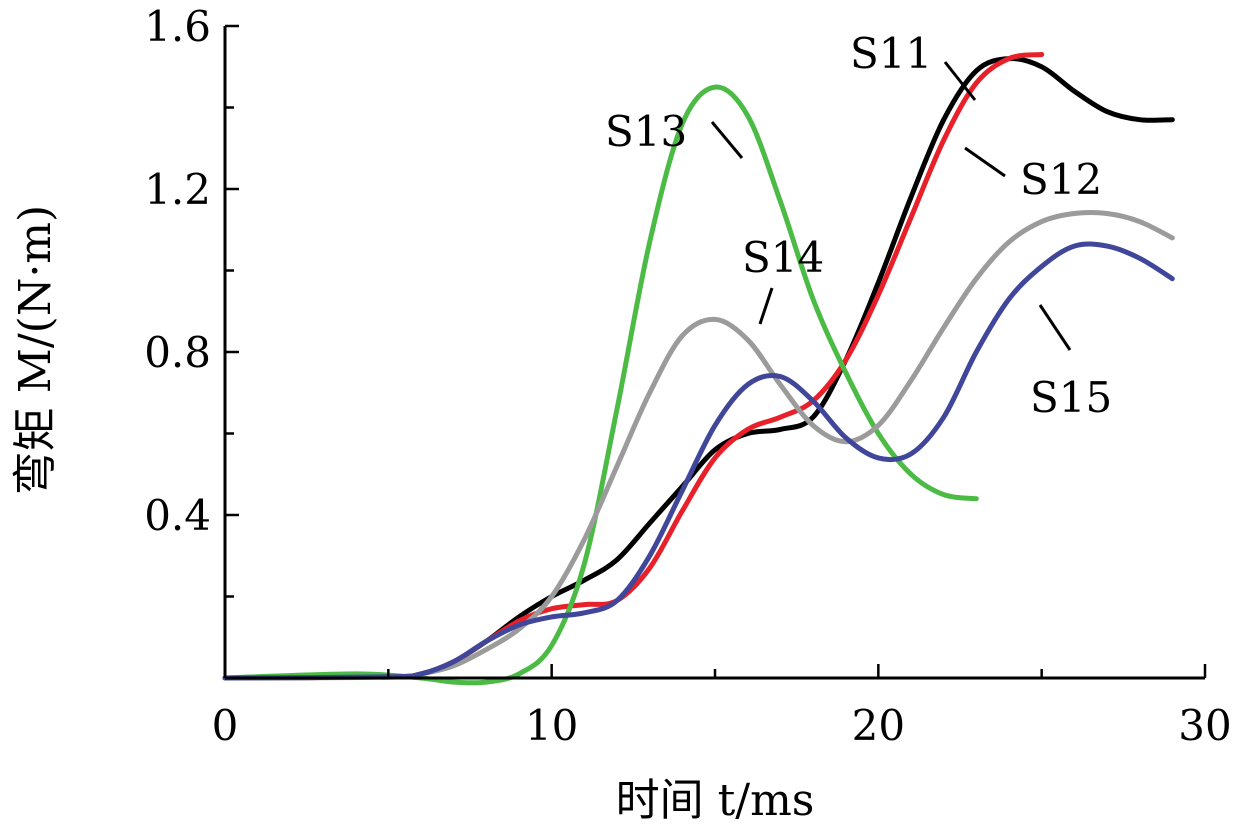 The width and height of the screenshot is (1239, 825). I want to click on x-axis-title: 时间 t/ms, so click(715, 800).